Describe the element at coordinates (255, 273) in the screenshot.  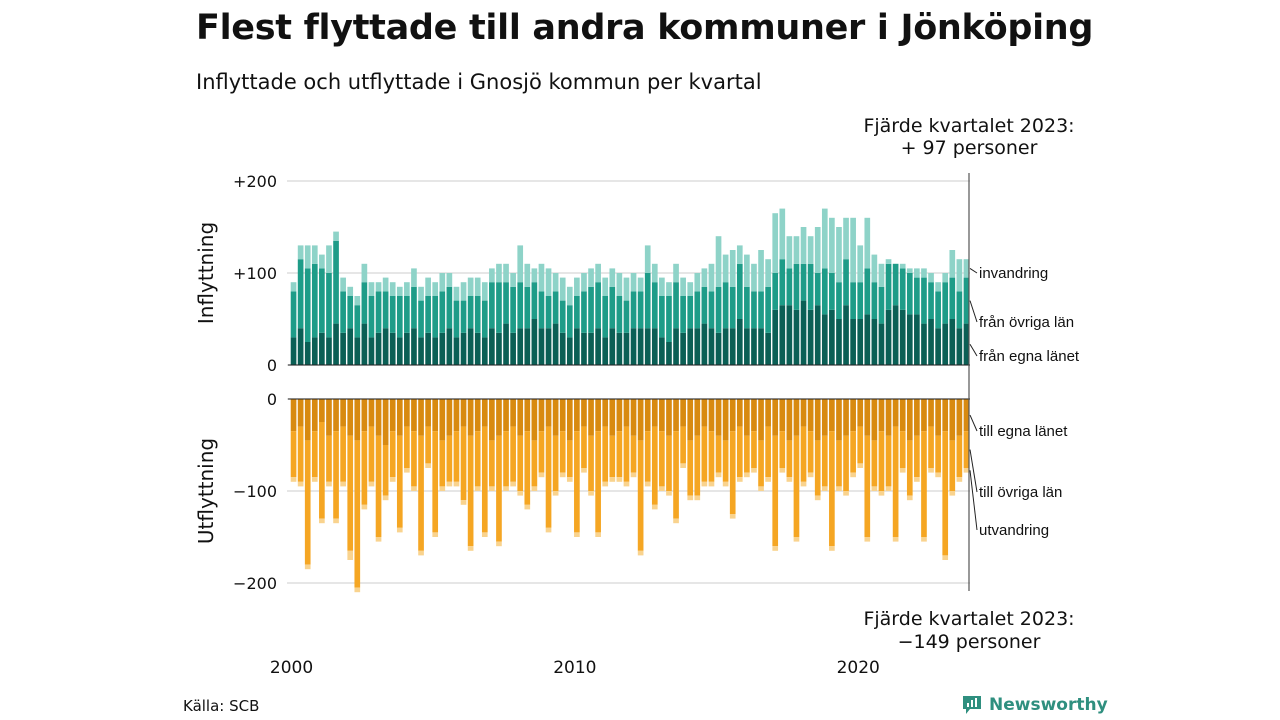
I see `y-tick-label: +100` at that location.